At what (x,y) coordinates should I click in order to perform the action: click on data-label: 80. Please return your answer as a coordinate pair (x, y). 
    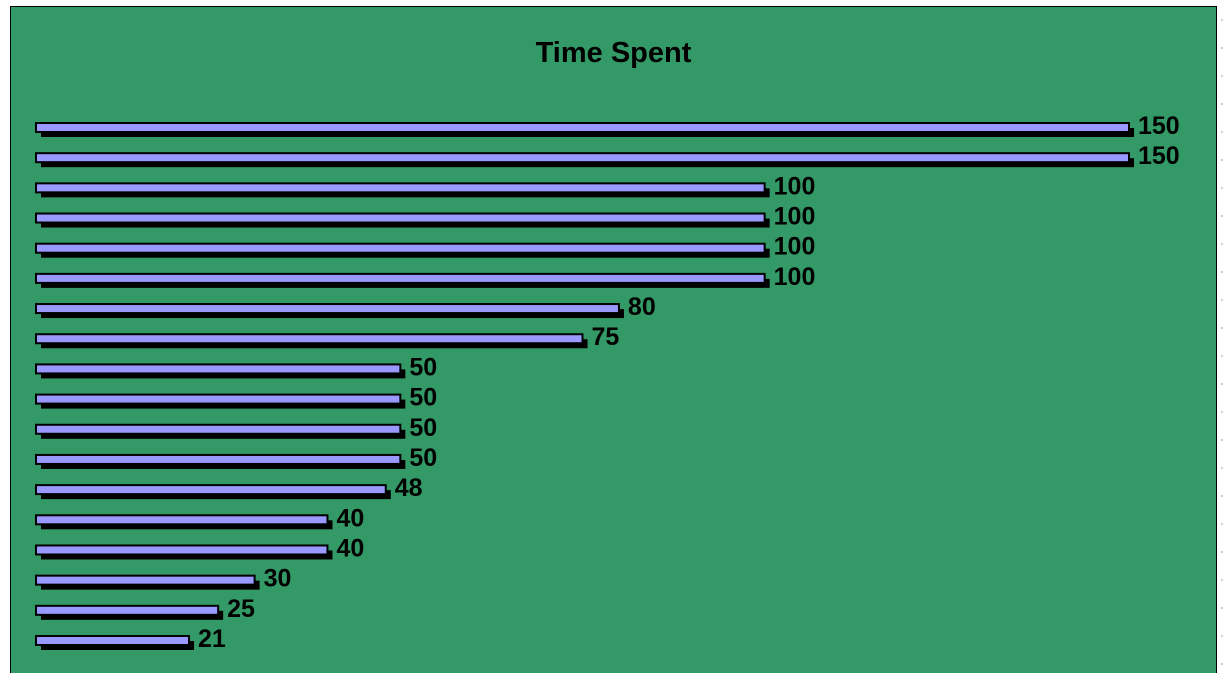
    Looking at the image, I should click on (642, 307).